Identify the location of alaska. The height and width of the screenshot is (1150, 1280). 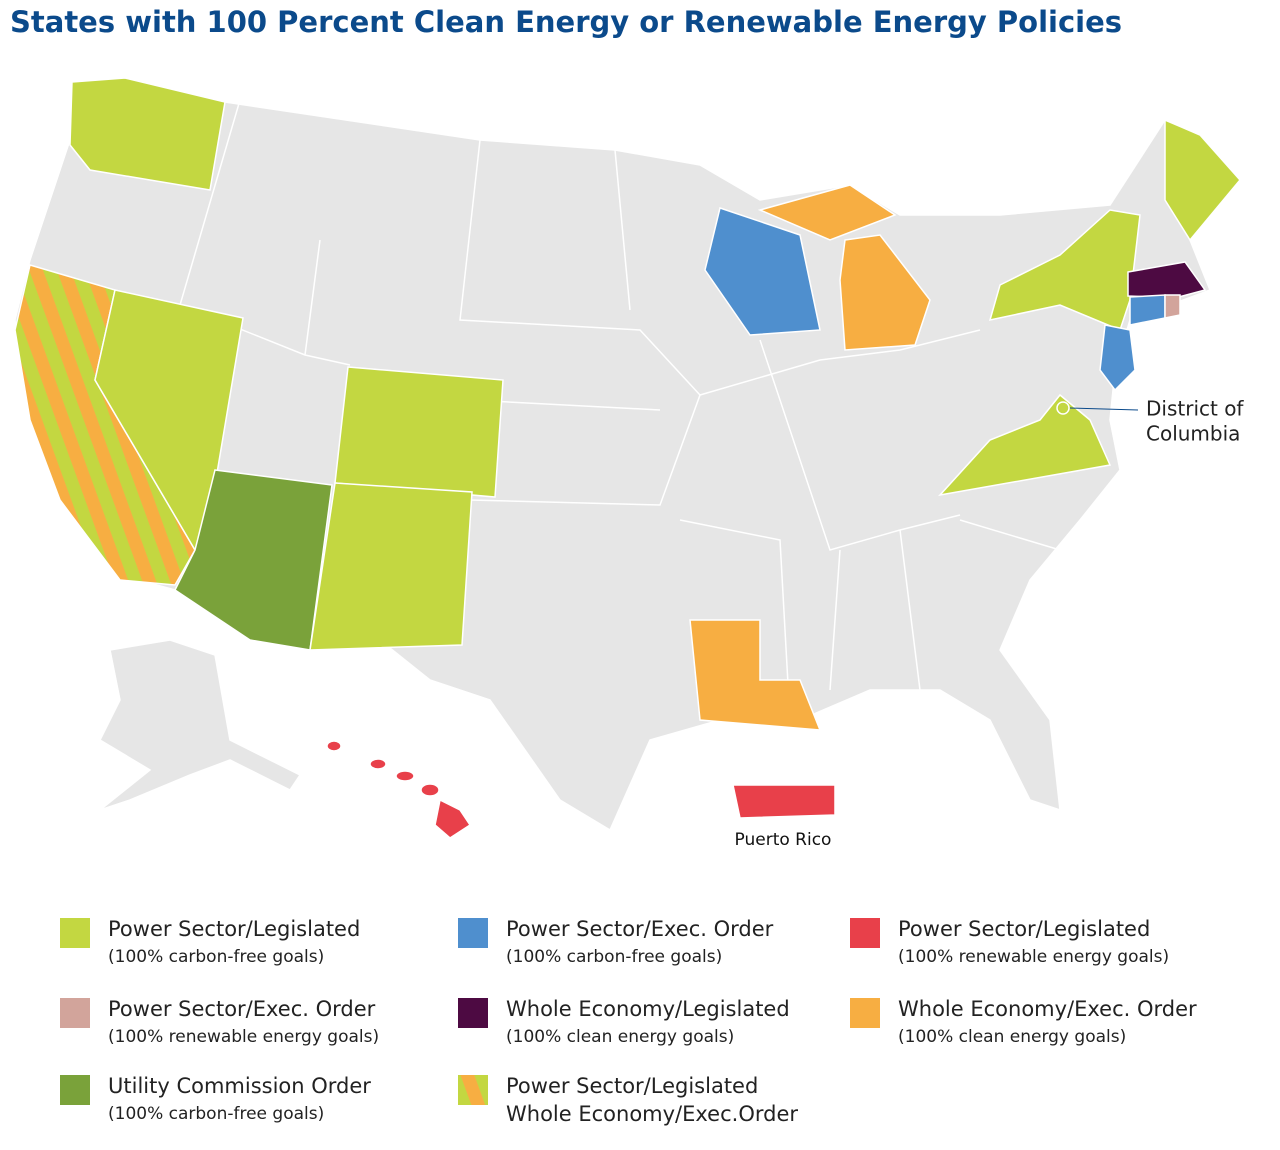
(200, 725).